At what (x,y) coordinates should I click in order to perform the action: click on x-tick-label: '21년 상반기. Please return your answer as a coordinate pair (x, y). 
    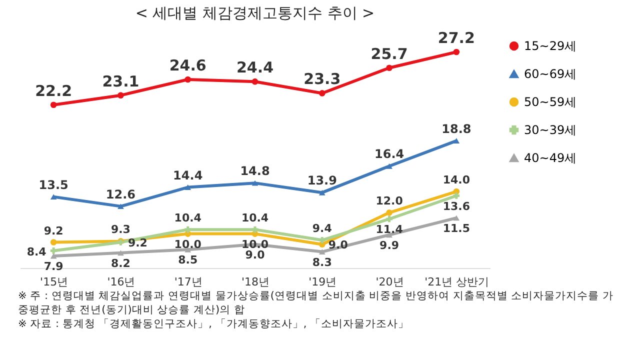
    Looking at the image, I should click on (457, 282).